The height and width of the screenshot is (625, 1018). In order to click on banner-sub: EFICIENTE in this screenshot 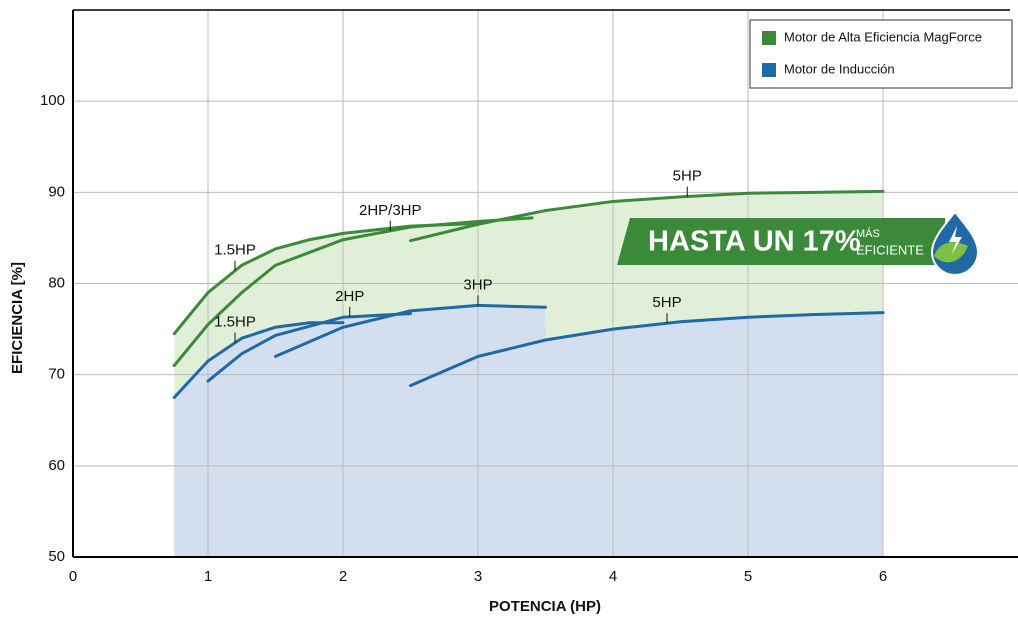, I will do `click(890, 249)`.